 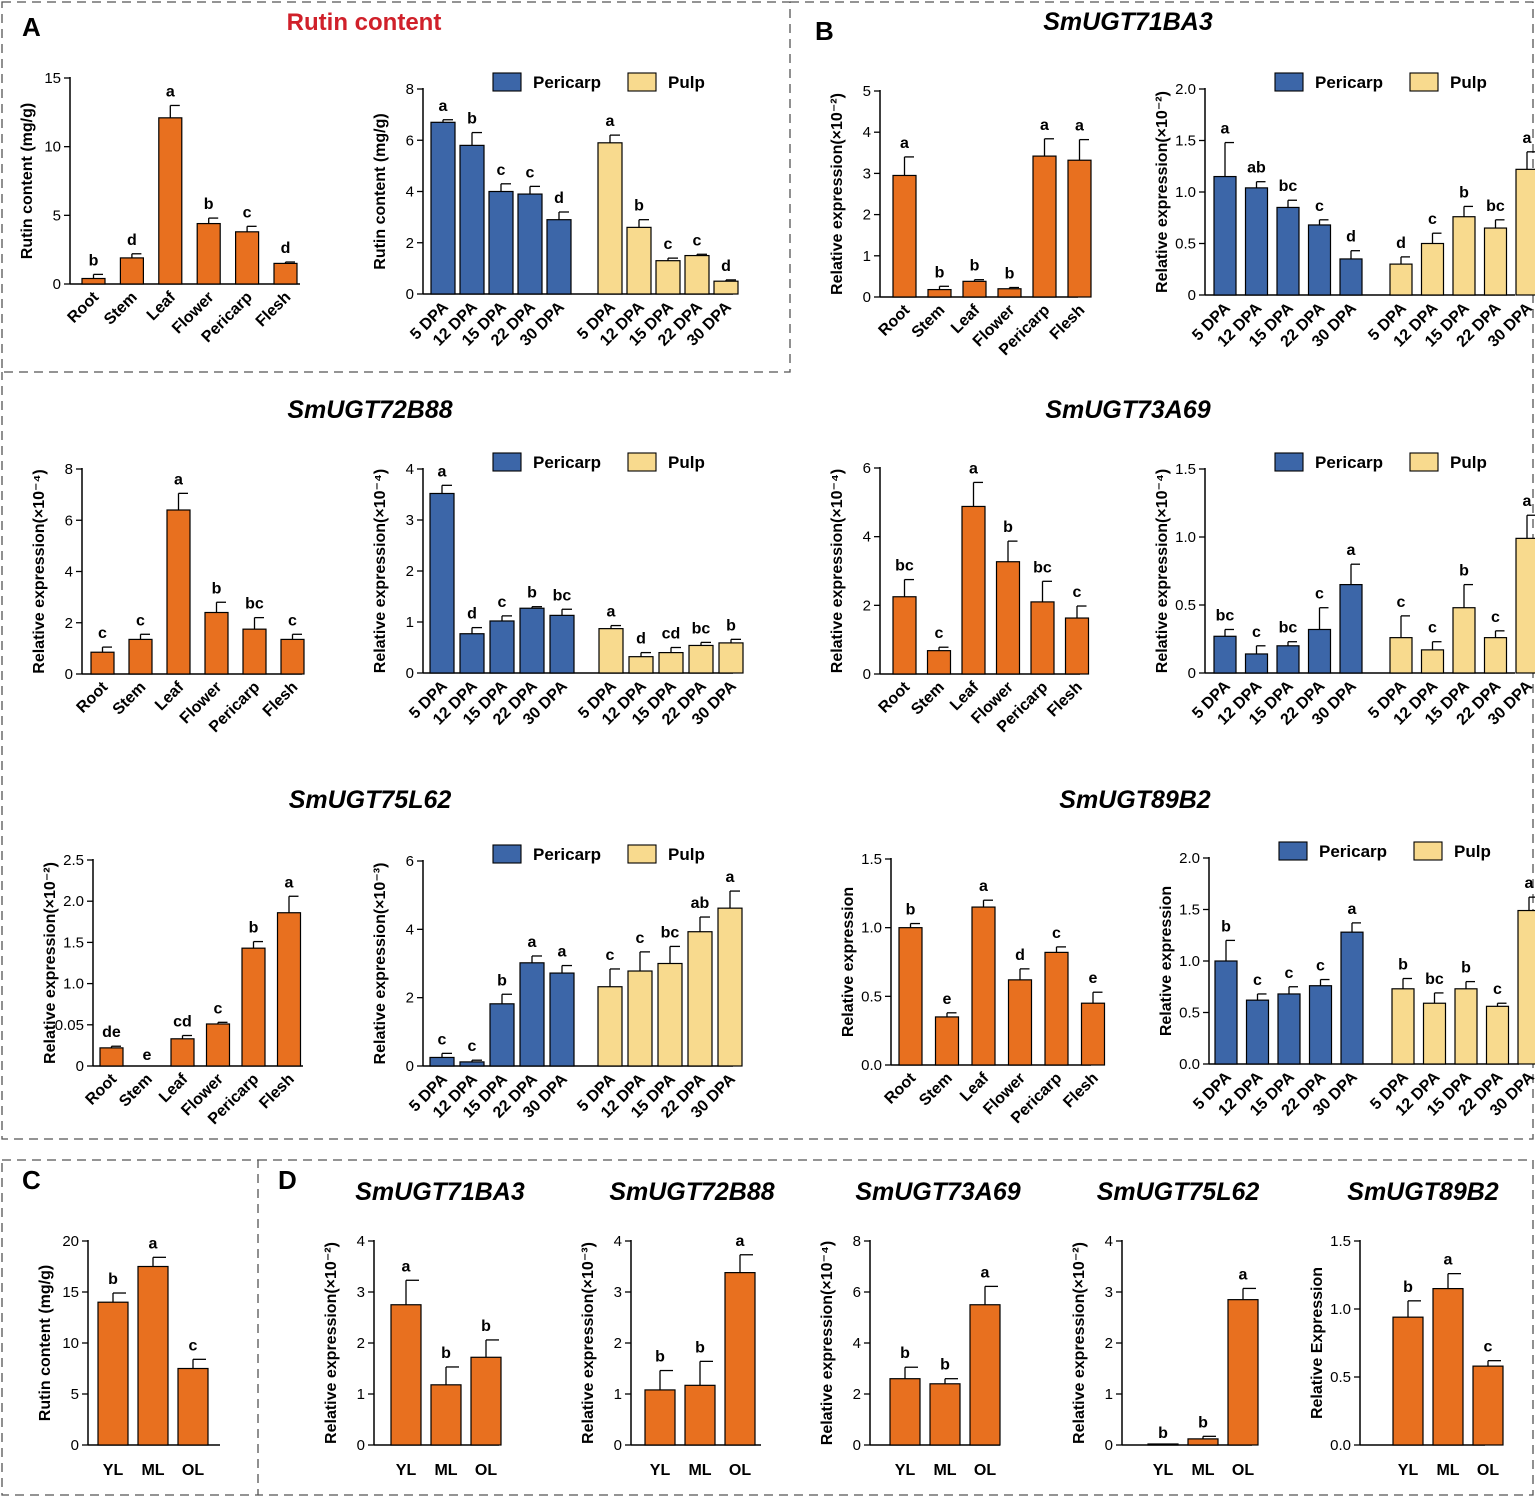 I want to click on frame-panel-a, so click(x=396, y=187).